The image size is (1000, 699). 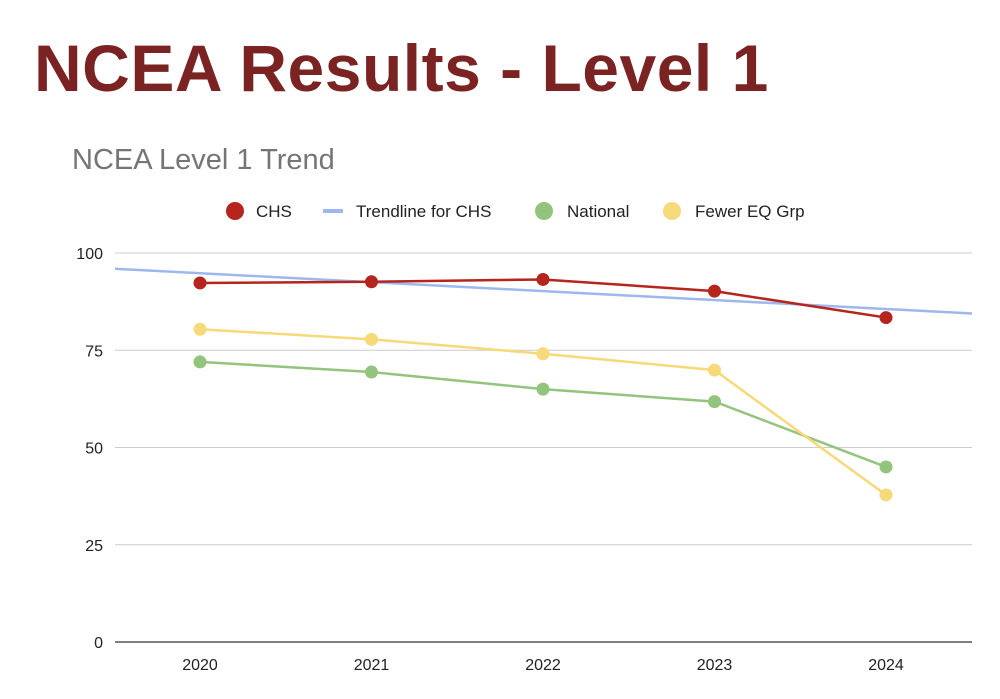 I want to click on legend-item: CHS, so click(x=259, y=211).